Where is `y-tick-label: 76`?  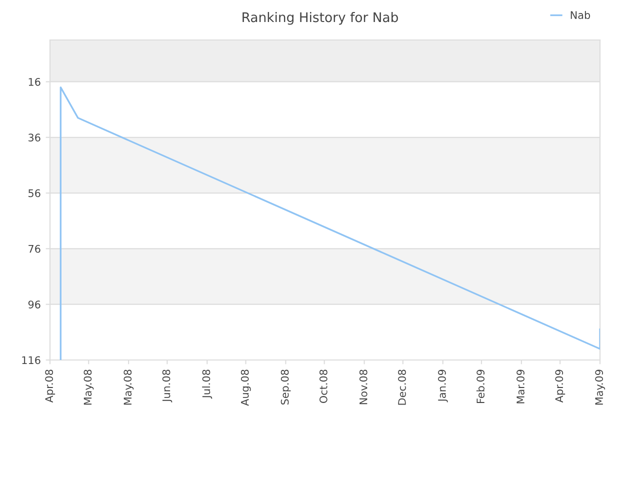 y-tick-label: 76 is located at coordinates (34, 248).